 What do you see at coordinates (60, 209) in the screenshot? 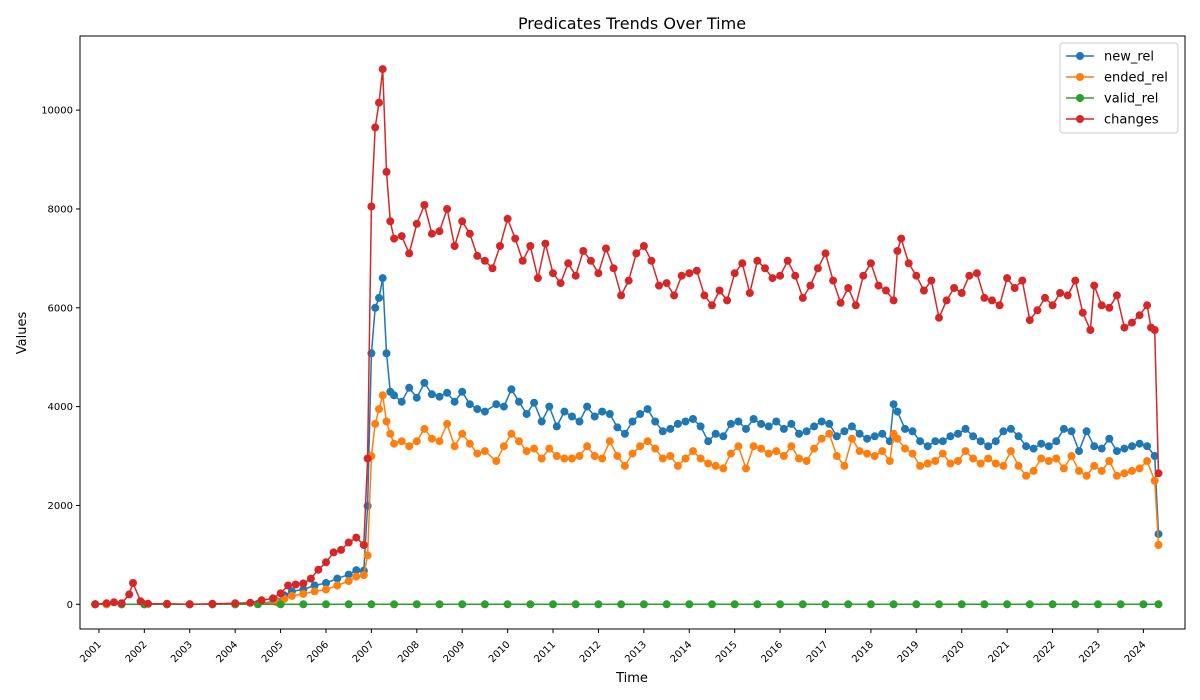
I see `y-tick-label: 8000` at bounding box center [60, 209].